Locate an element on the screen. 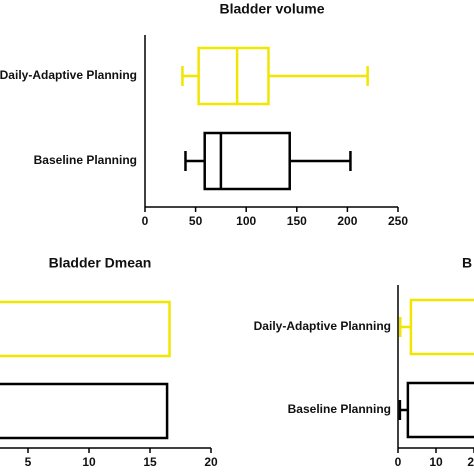 The image size is (474, 474). x-tick-label: 250 is located at coordinates (398, 221).